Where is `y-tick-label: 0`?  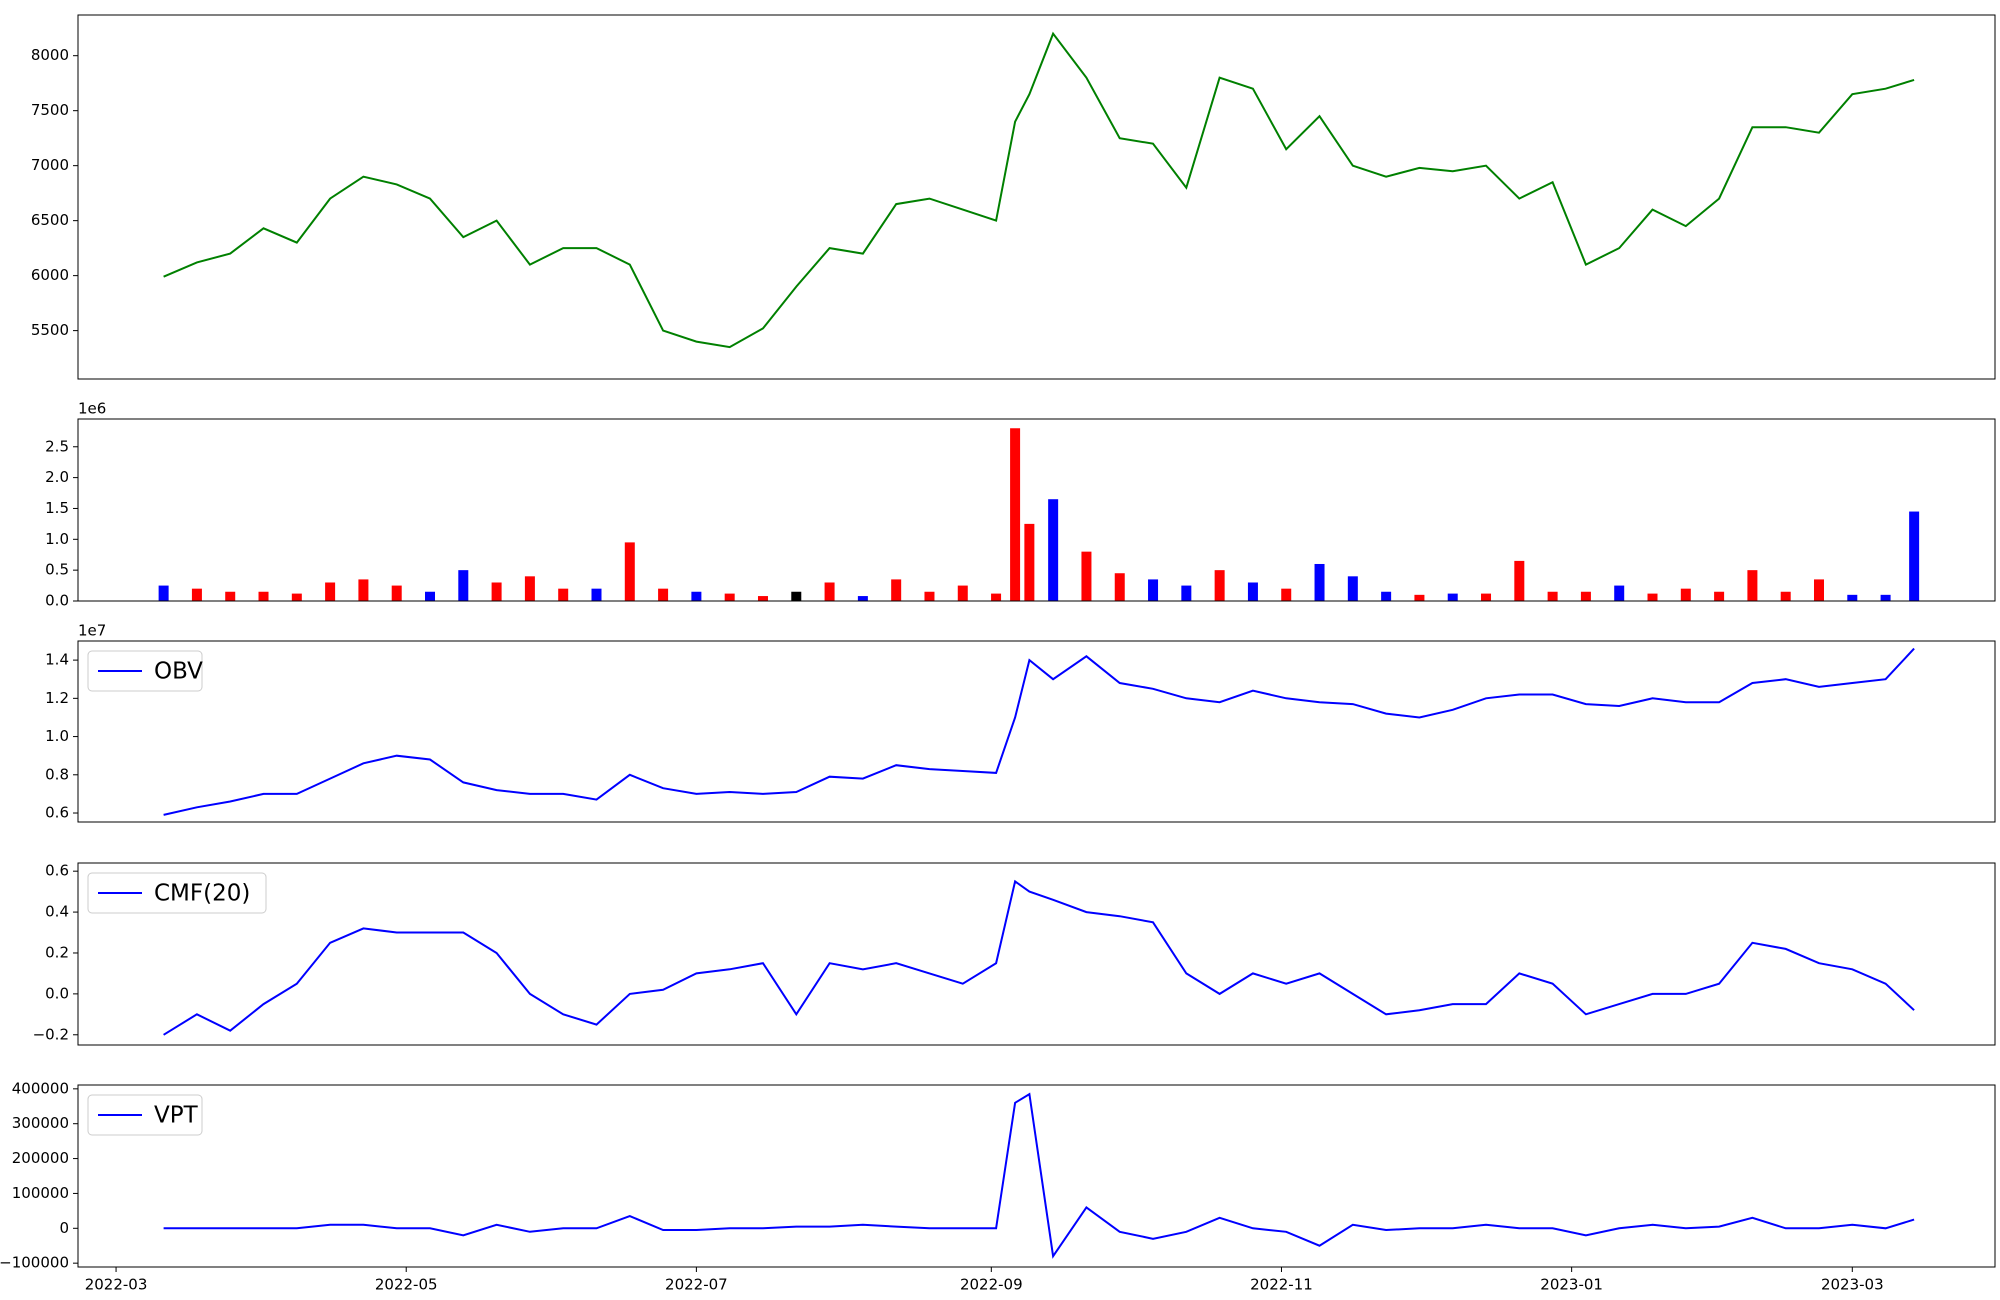 y-tick-label: 0 is located at coordinates (64, 1228).